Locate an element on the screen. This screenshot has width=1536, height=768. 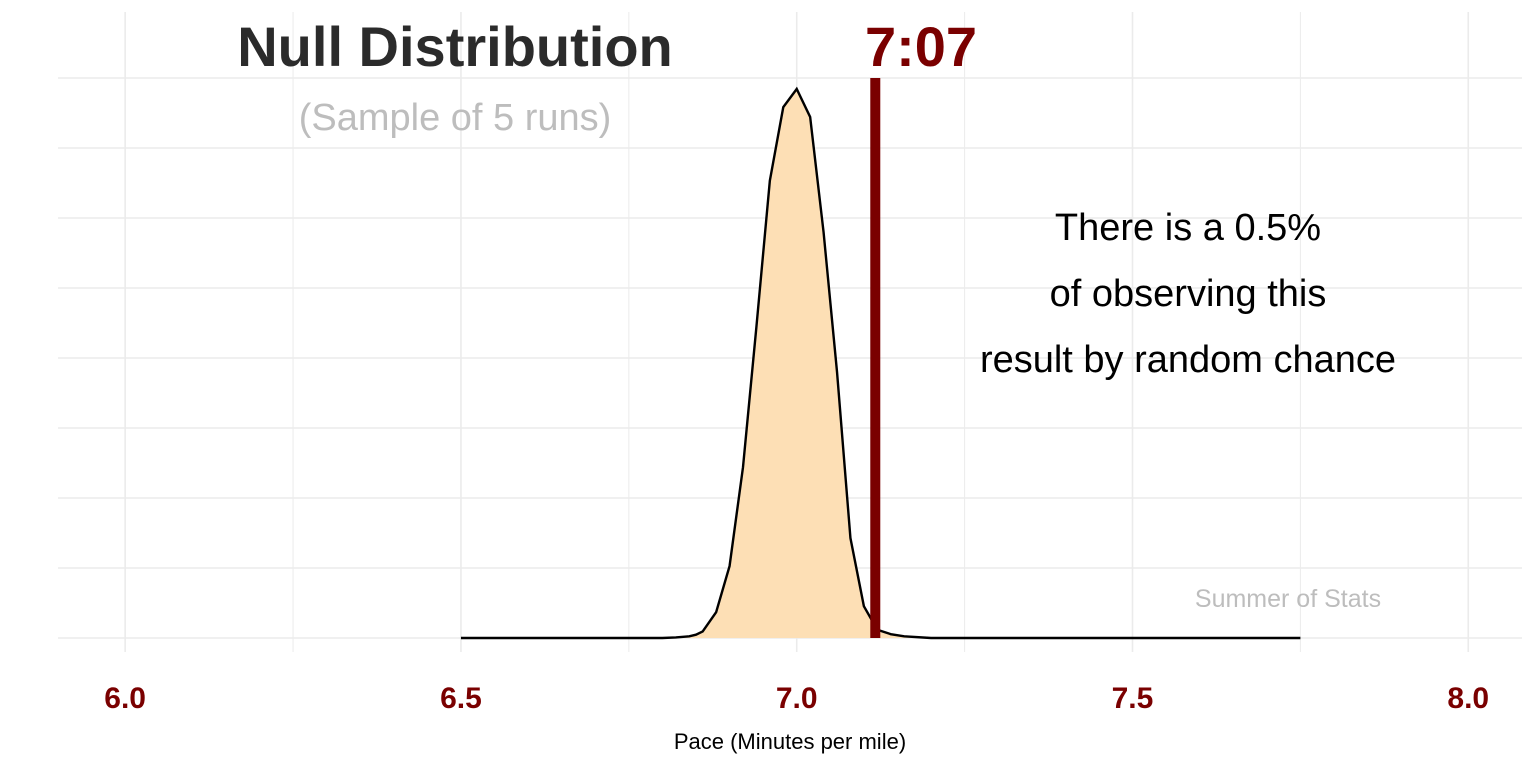
observed-value-label: 7:07 is located at coordinates (921, 46).